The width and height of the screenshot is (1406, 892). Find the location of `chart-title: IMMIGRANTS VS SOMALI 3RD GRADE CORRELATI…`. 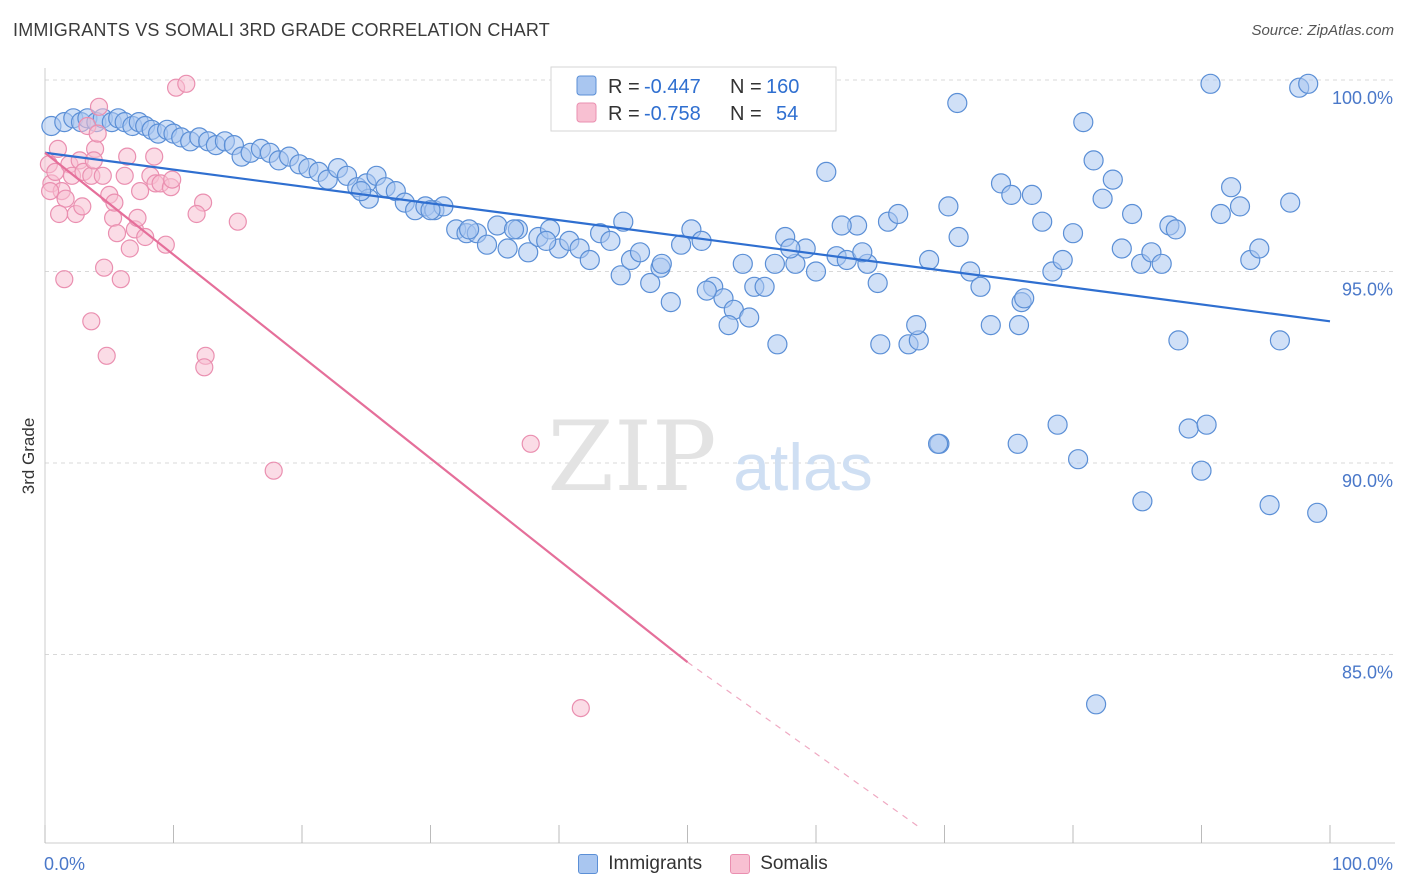

chart-title: IMMIGRANTS VS SOMALI 3RD GRADE CORRELATI… is located at coordinates (282, 30).